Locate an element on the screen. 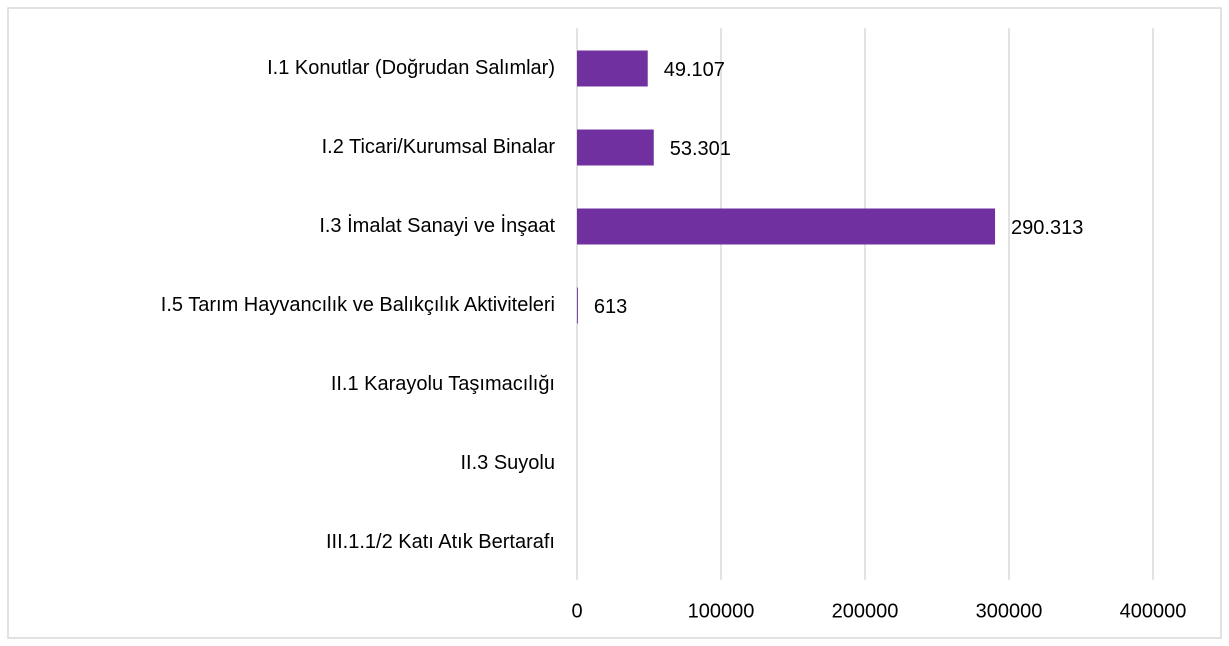 The width and height of the screenshot is (1229, 646). y-tick-label: I.3 İmalat Sanayi ve İnşaat is located at coordinates (437, 225).